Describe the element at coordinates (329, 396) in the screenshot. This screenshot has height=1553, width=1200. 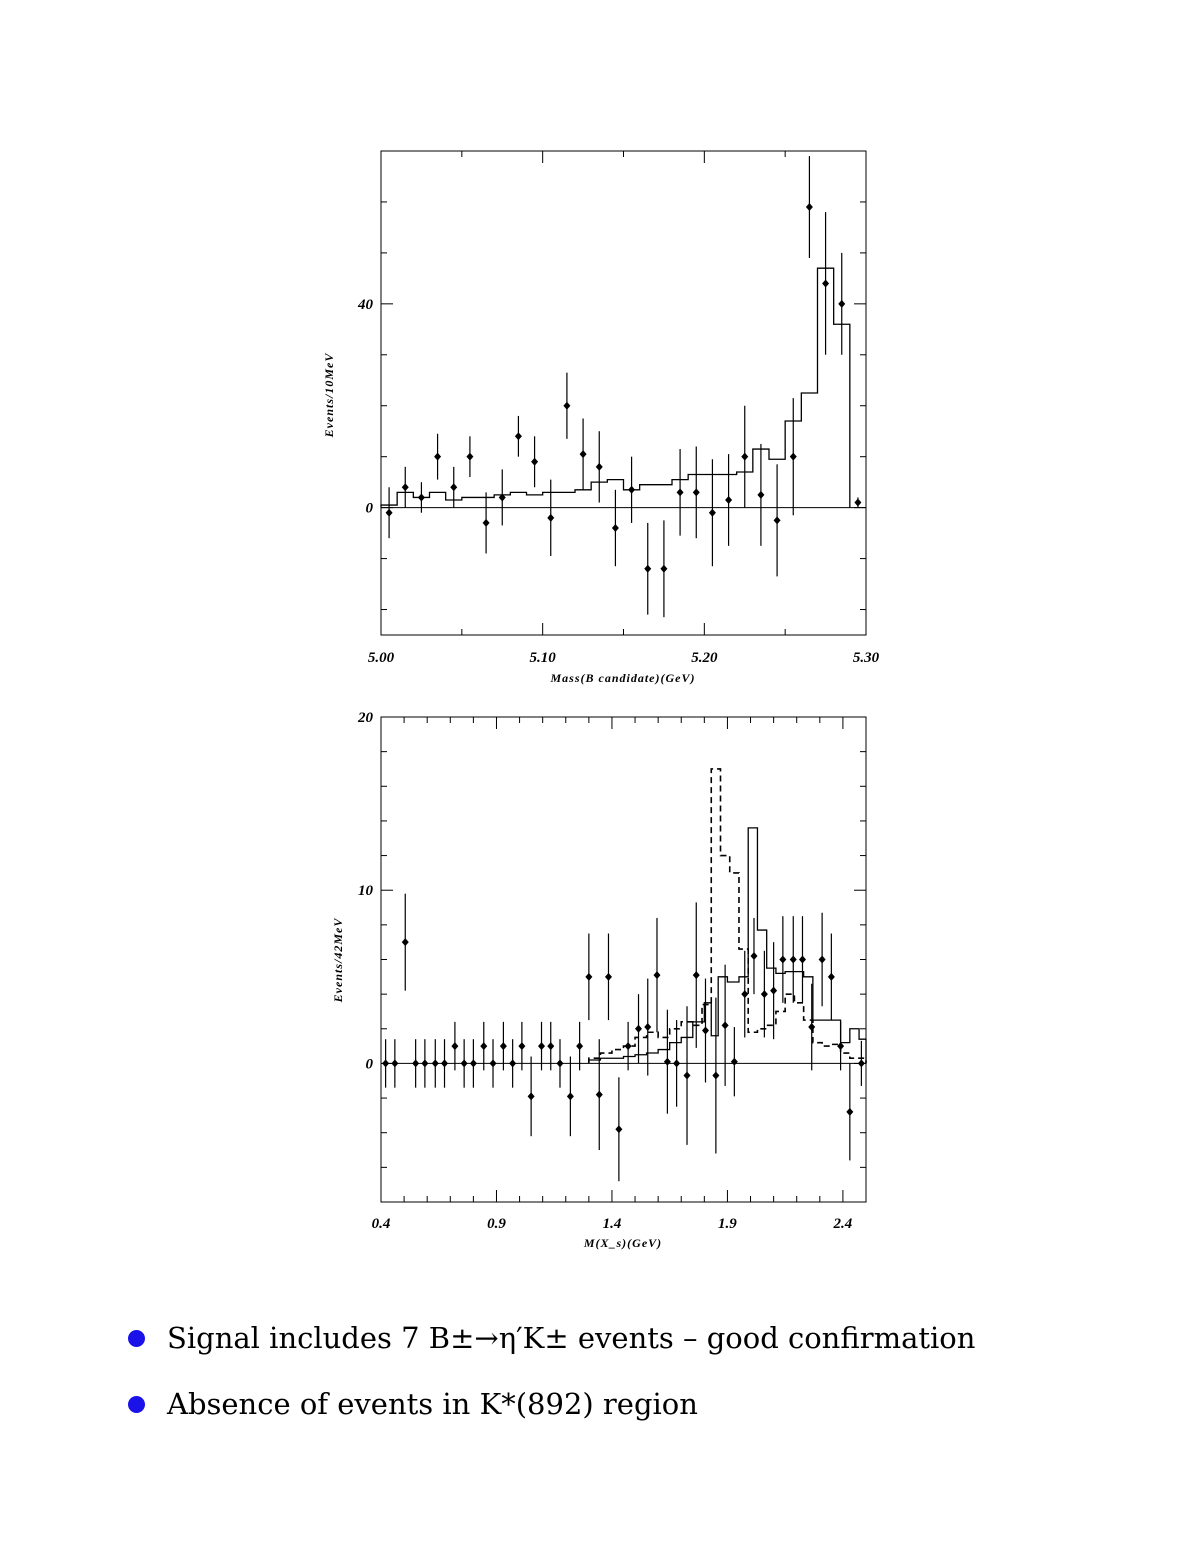
I see `y-axis-label: Events/10MeV` at that location.